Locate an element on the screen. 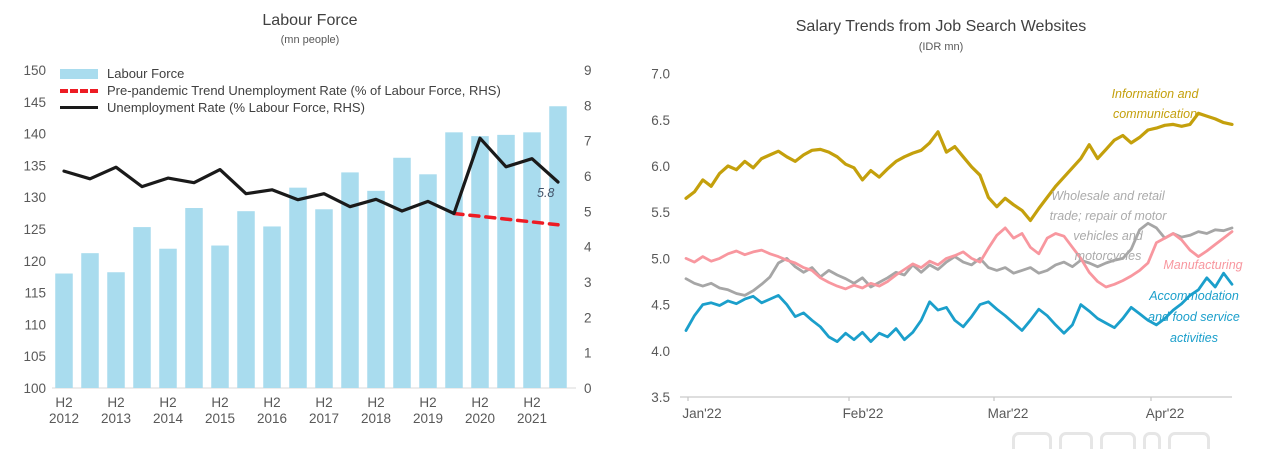 This screenshot has height=449, width=1262. svg-text: 3.5 is located at coordinates (660, 397).